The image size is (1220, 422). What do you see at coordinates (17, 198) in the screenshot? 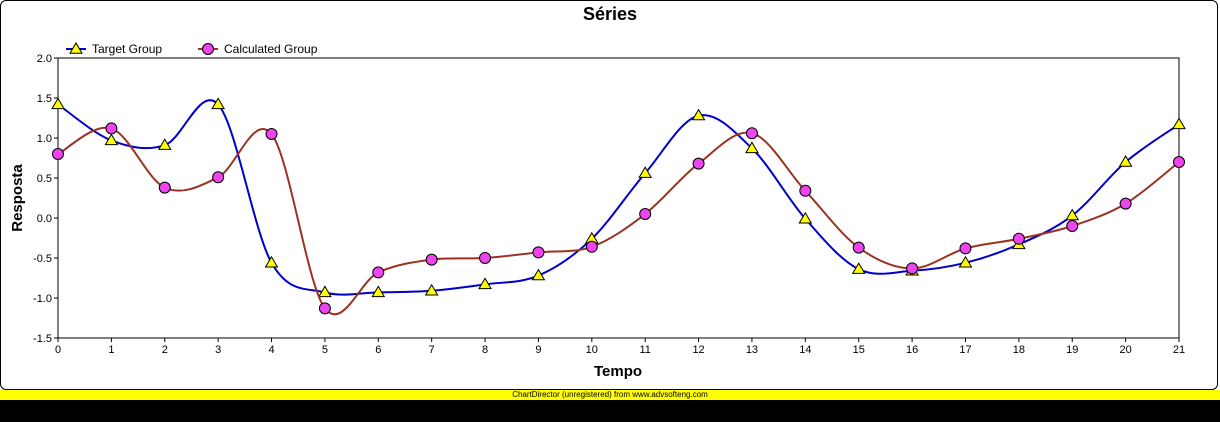
I see `y-axis-title: Resposta` at bounding box center [17, 198].